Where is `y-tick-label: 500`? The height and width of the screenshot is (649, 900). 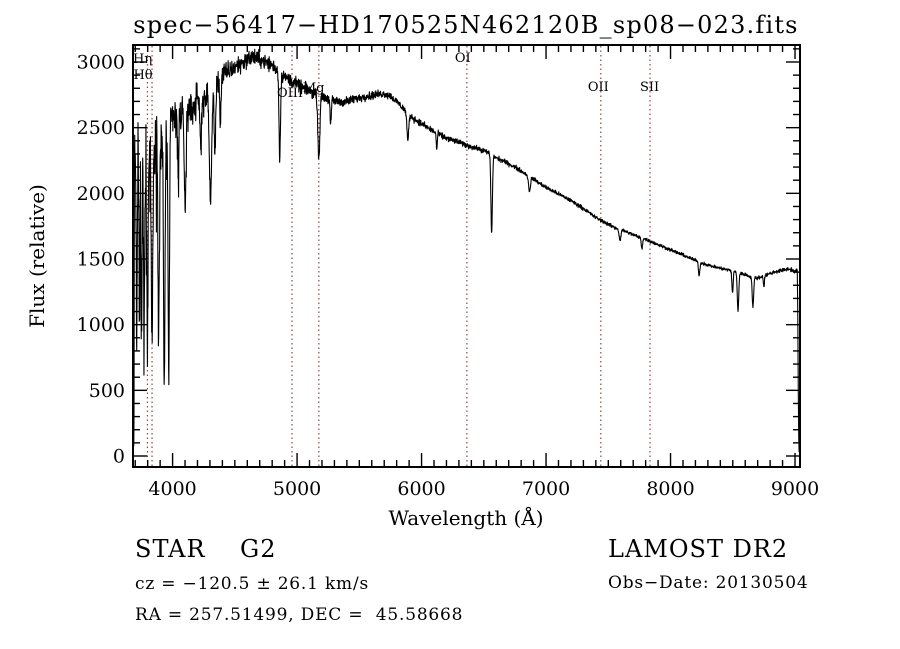
y-tick-label: 500 is located at coordinates (107, 391).